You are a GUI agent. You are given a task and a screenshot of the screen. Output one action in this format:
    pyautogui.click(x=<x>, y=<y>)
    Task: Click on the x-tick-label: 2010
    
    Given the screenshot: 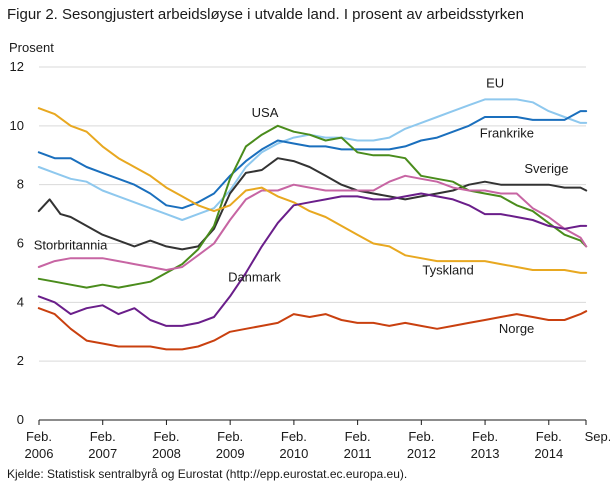 What is the action you would take?
    pyautogui.click(x=293, y=453)
    